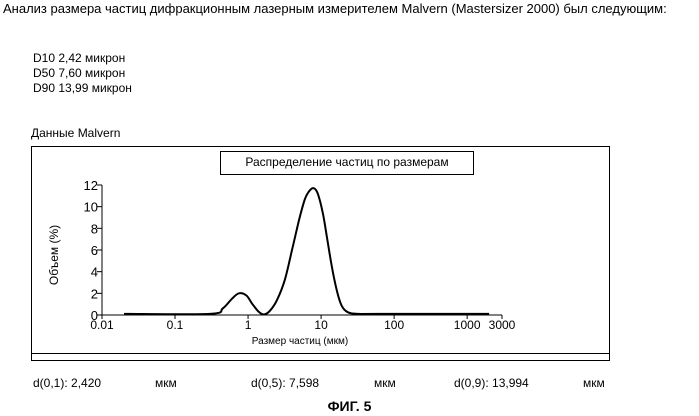 The height and width of the screenshot is (416, 699). I want to click on d10-value: D10 2,42 микрон, so click(79, 58).